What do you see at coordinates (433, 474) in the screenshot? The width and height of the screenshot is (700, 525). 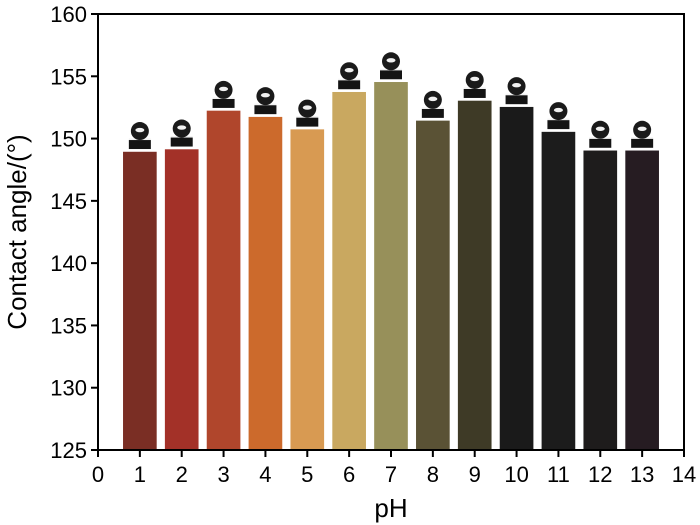 I see `x-tick-label: 8` at bounding box center [433, 474].